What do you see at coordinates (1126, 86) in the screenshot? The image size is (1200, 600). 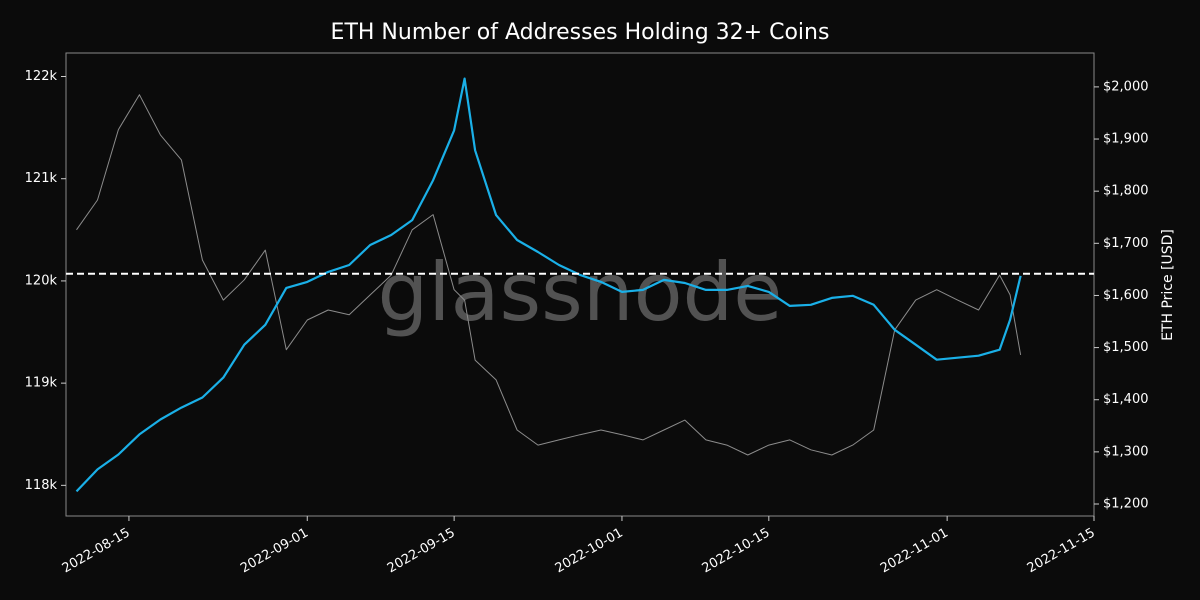 I see `y2-tick-label: $2,000` at bounding box center [1126, 86].